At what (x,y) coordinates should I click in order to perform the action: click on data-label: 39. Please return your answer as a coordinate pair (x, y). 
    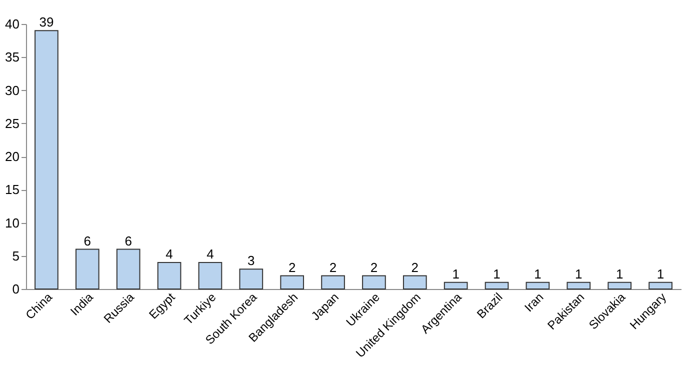
    Looking at the image, I should click on (46, 22).